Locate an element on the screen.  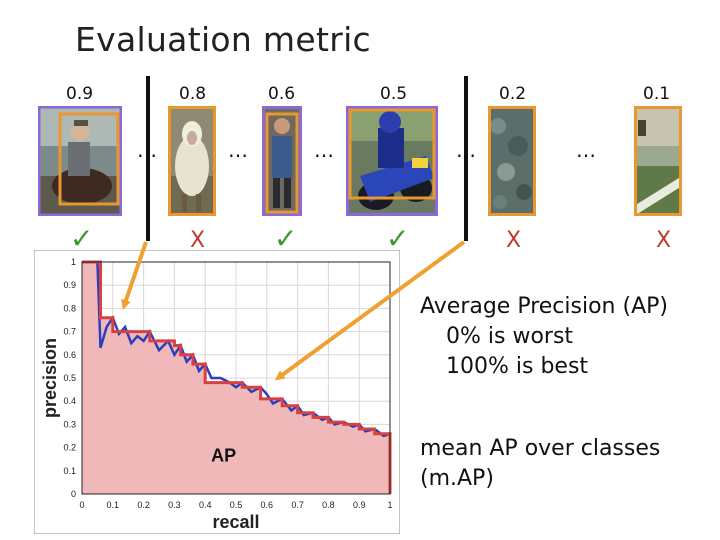
field-picture is located at coordinates (658, 161).